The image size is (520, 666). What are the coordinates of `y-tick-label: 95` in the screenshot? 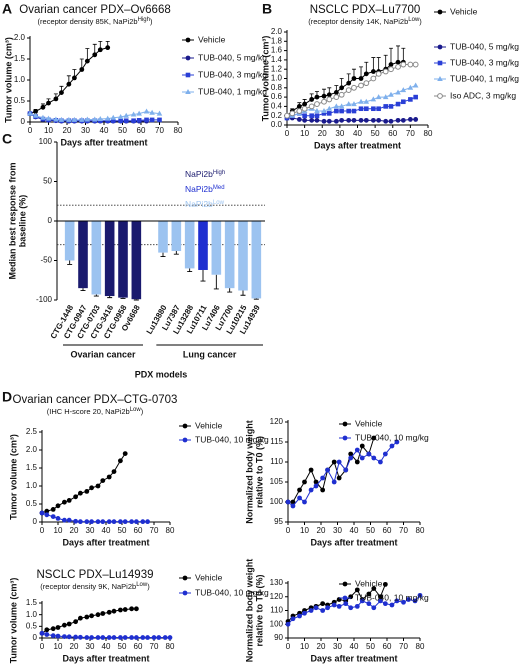 It's located at (278, 521).